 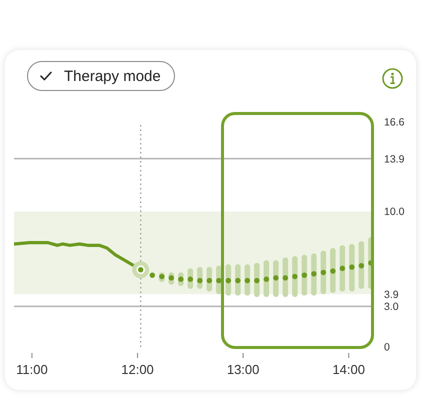 What do you see at coordinates (394, 212) in the screenshot?
I see `y-tick-label: 10.0` at bounding box center [394, 212].